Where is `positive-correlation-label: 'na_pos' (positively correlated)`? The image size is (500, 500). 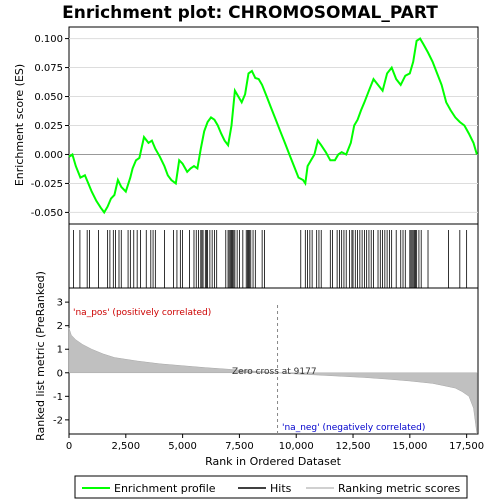 positive-correlation-label: 'na_pos' (positively correlated) is located at coordinates (142, 313).